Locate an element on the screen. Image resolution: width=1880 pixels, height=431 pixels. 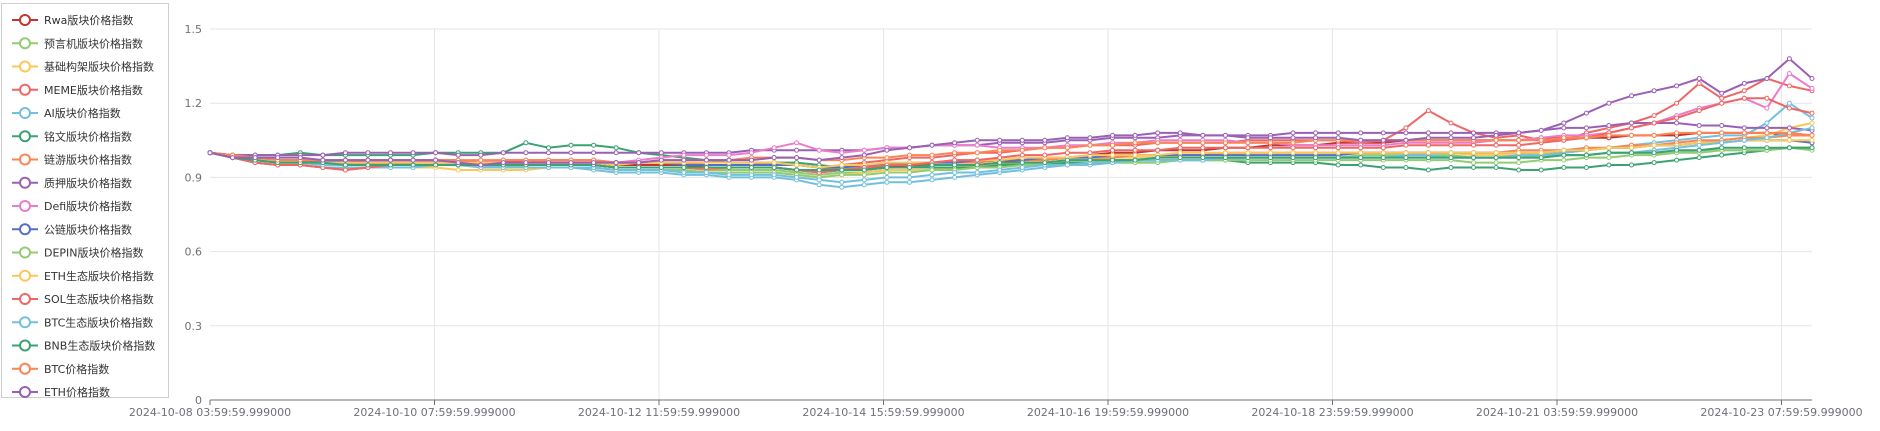
y-tick-label: 0 is located at coordinates (198, 400).